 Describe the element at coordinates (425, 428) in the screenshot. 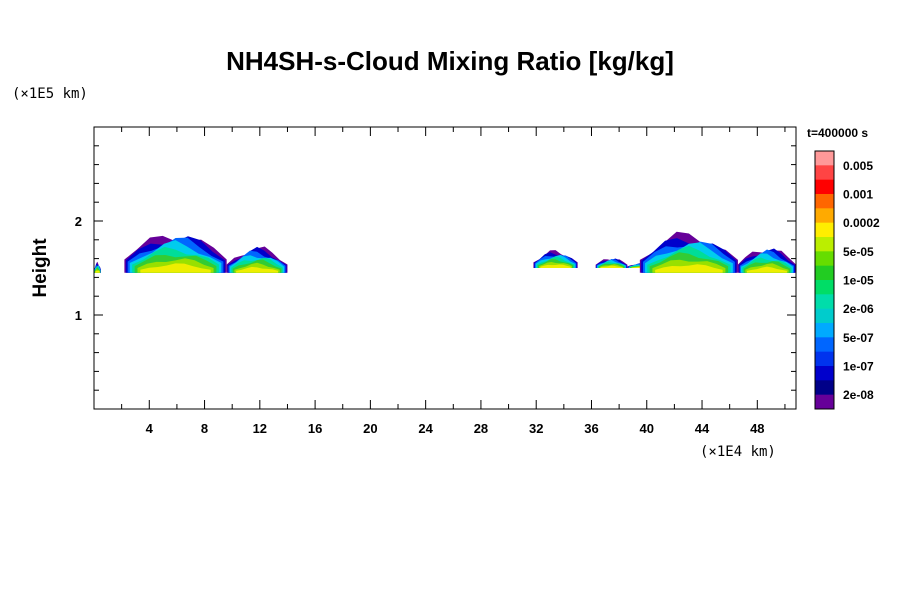

I see `x-tick-label: 24` at that location.